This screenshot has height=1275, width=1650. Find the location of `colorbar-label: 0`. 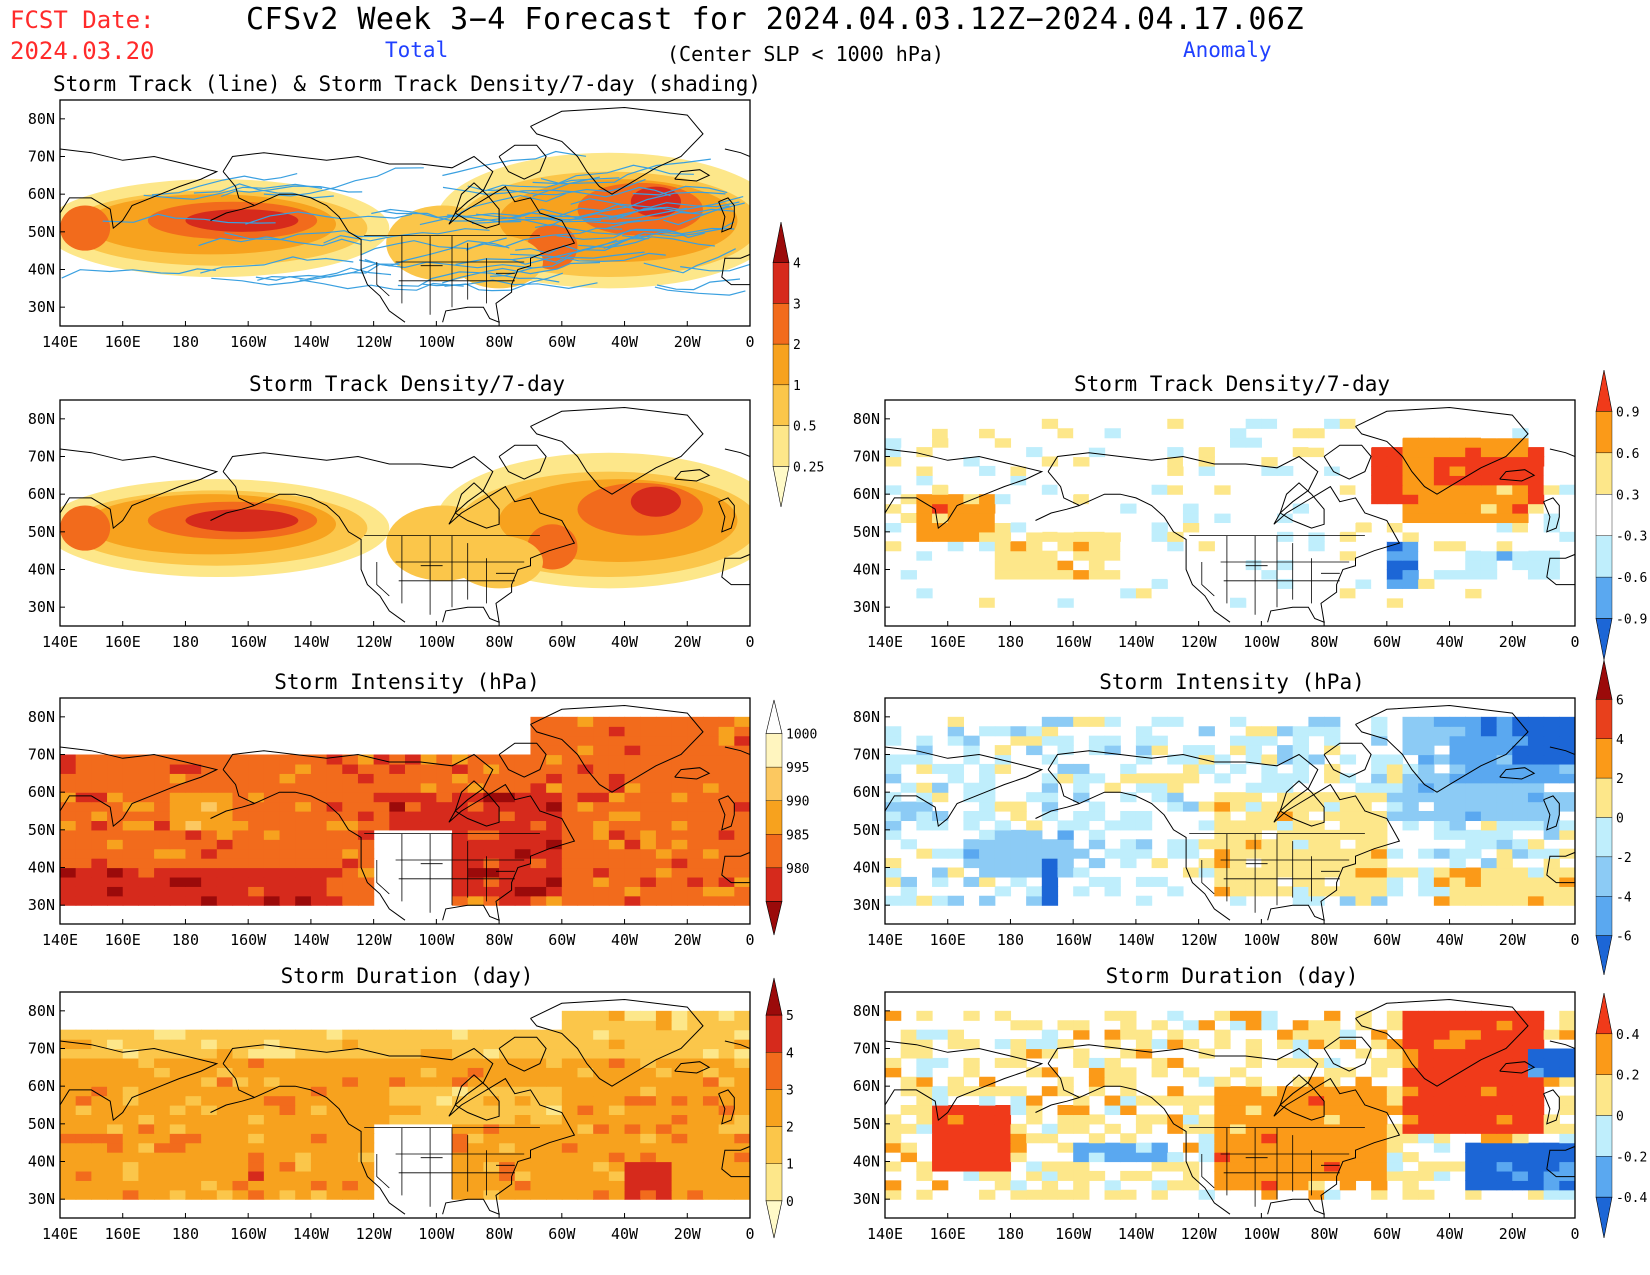

colorbar-label: 0 is located at coordinates (1620, 819).